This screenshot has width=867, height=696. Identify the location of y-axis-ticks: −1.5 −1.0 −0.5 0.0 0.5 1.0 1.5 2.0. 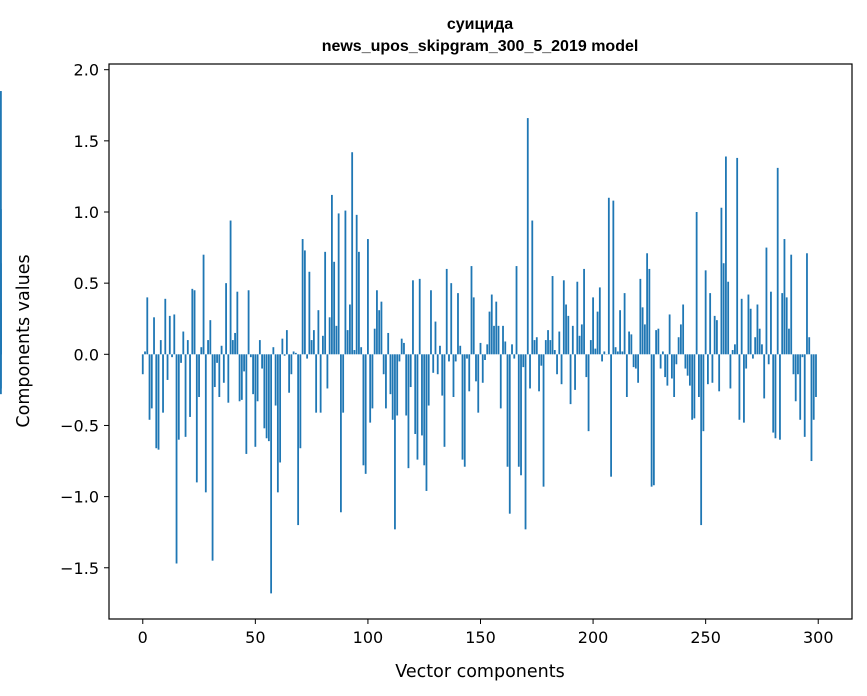
(84, 319).